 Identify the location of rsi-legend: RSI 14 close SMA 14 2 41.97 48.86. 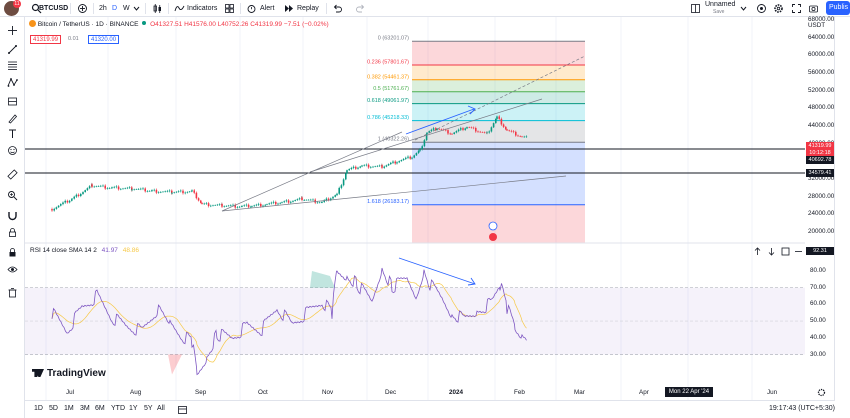
(84, 250).